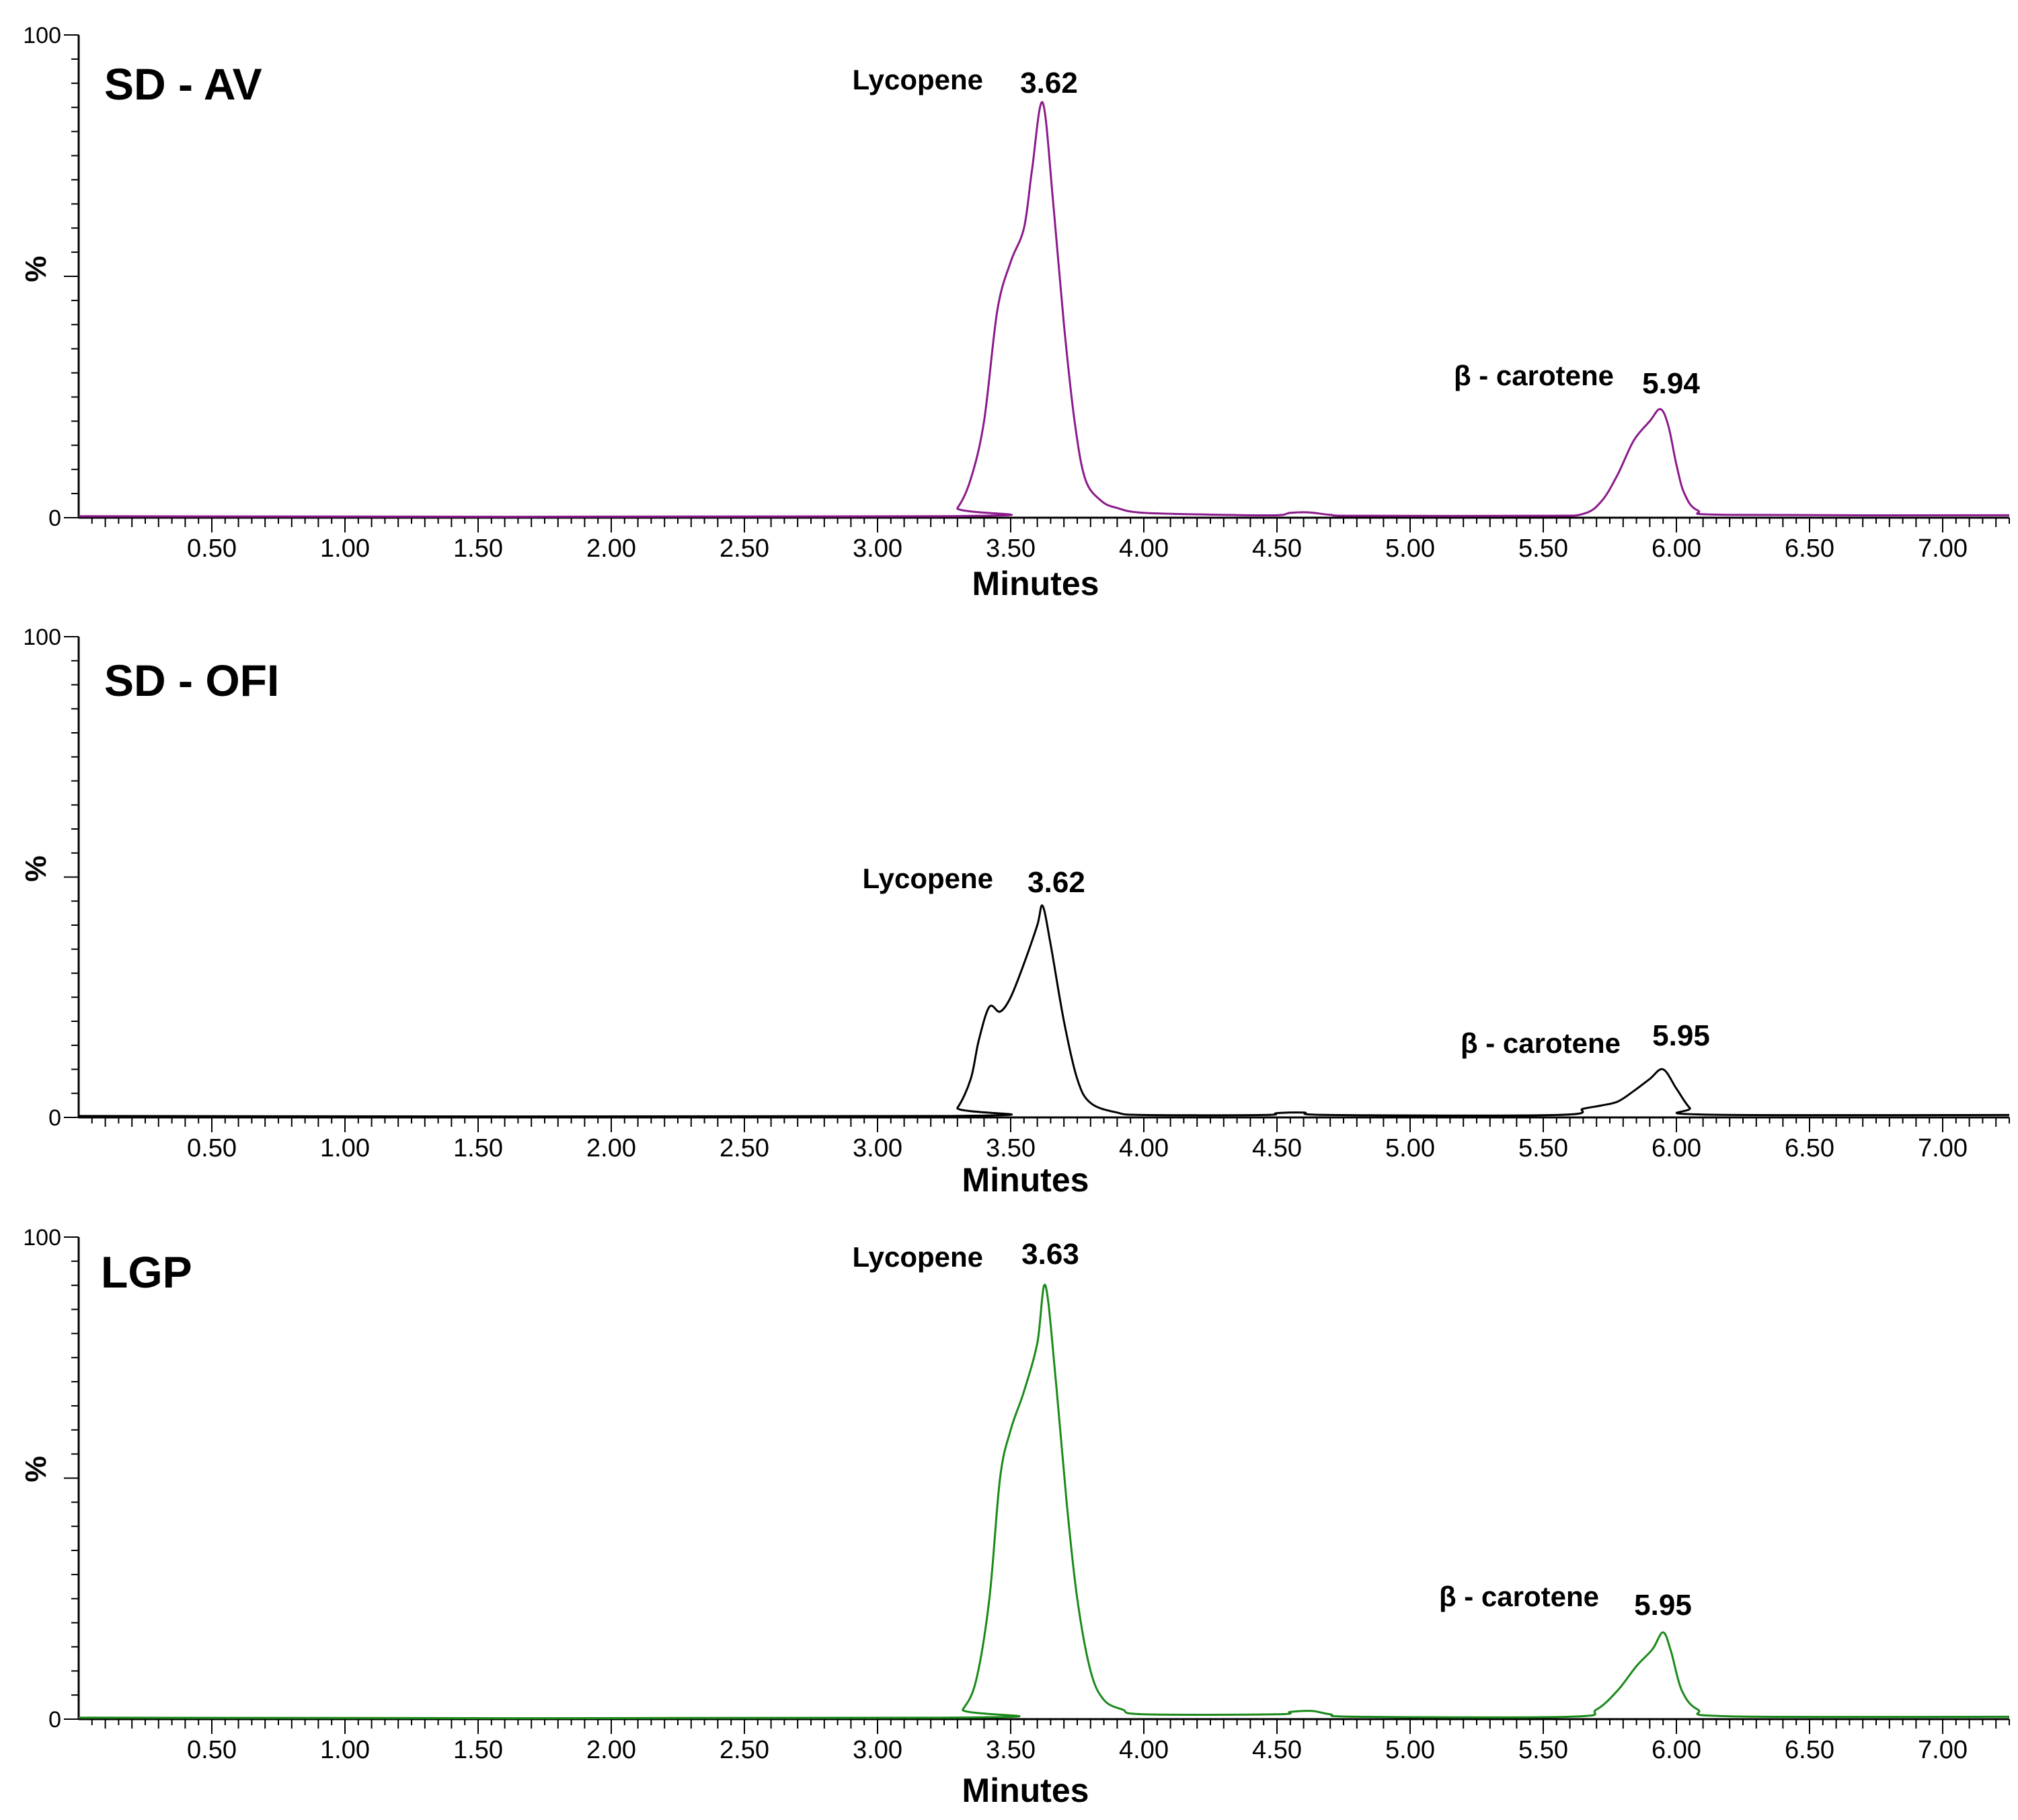 This screenshot has width=2018, height=1820. Describe the element at coordinates (146, 1272) in the screenshot. I see `panel-title: LGP` at that location.